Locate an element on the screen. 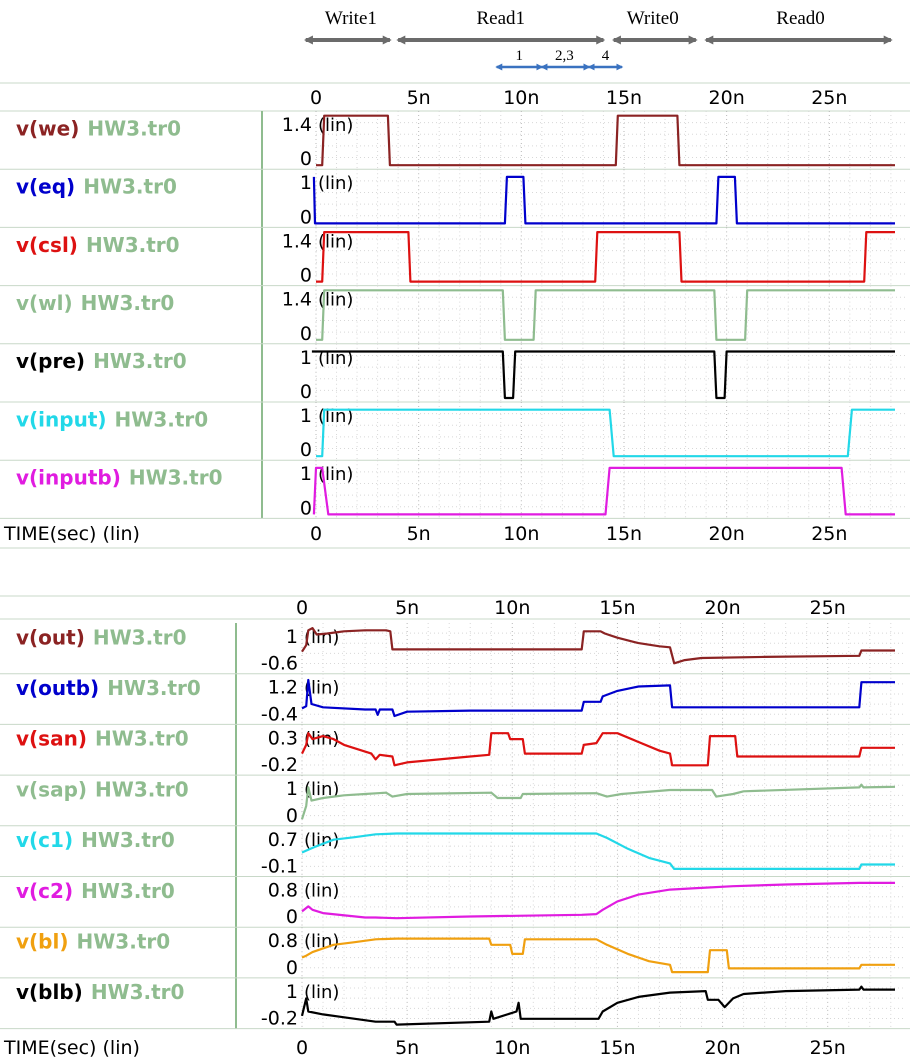 The width and height of the screenshot is (910, 1061). waveform-row-v-blb: v(blb) HW3.tr0 1 -0.2 (lin) is located at coordinates (455, 1003).